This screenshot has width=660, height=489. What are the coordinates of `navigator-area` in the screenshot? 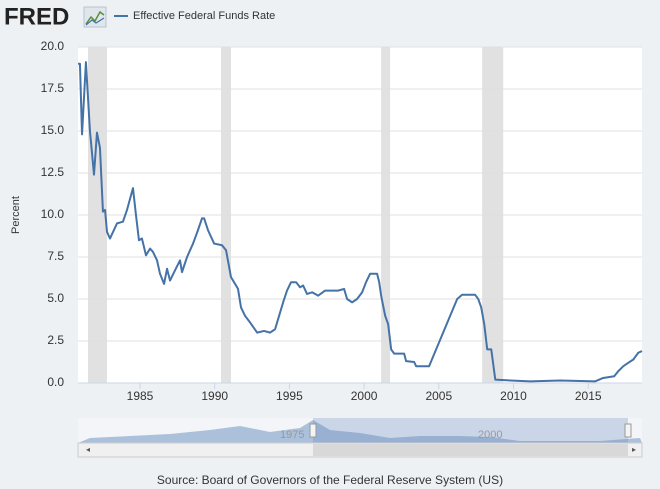 It's located at (360, 431).